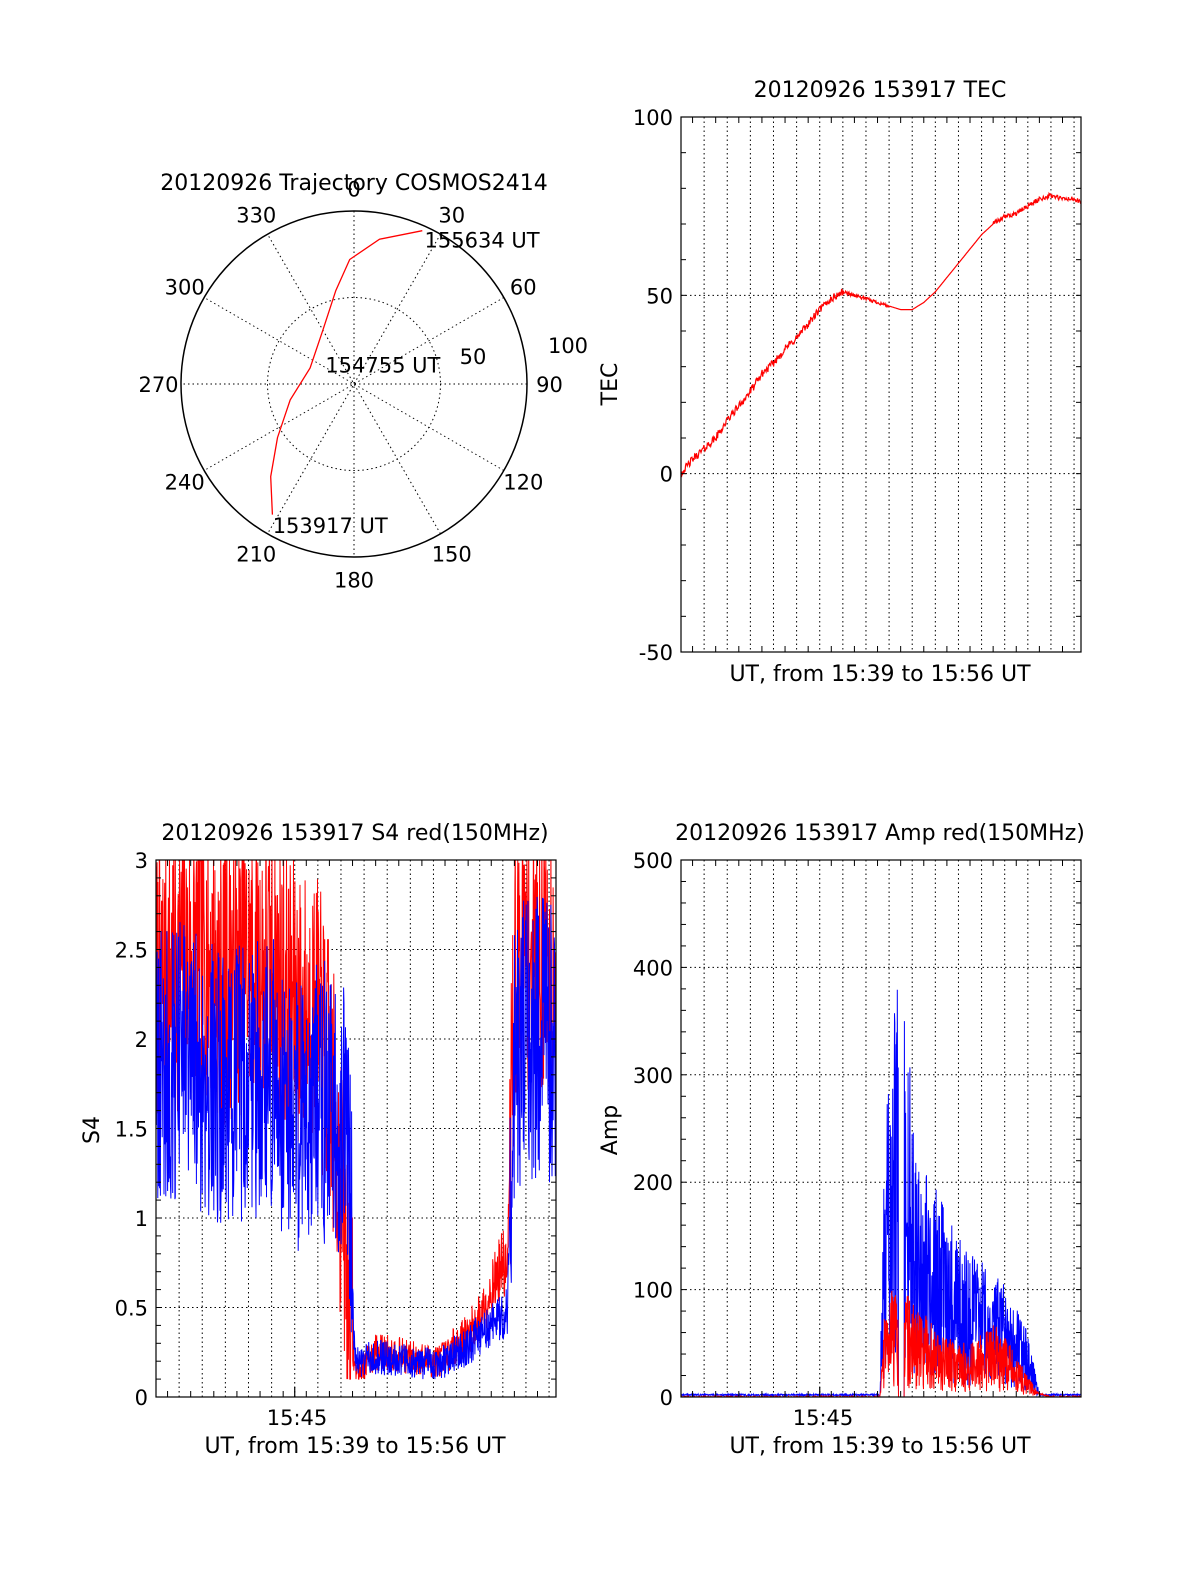 The image size is (1200, 1575). What do you see at coordinates (880, 90) in the screenshot?
I see `tec-title: 20120926 153917 TEC` at bounding box center [880, 90].